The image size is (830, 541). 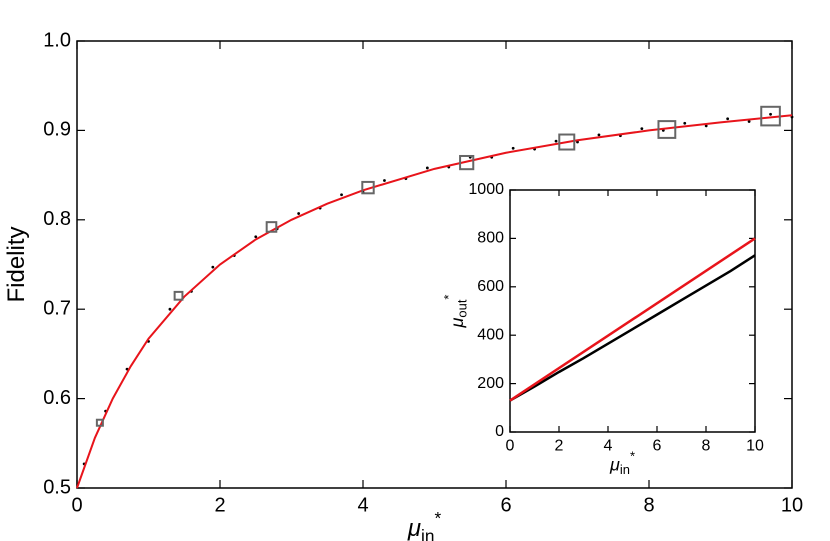 I want to click on y-tick-label: 1.0, so click(x=57, y=40).